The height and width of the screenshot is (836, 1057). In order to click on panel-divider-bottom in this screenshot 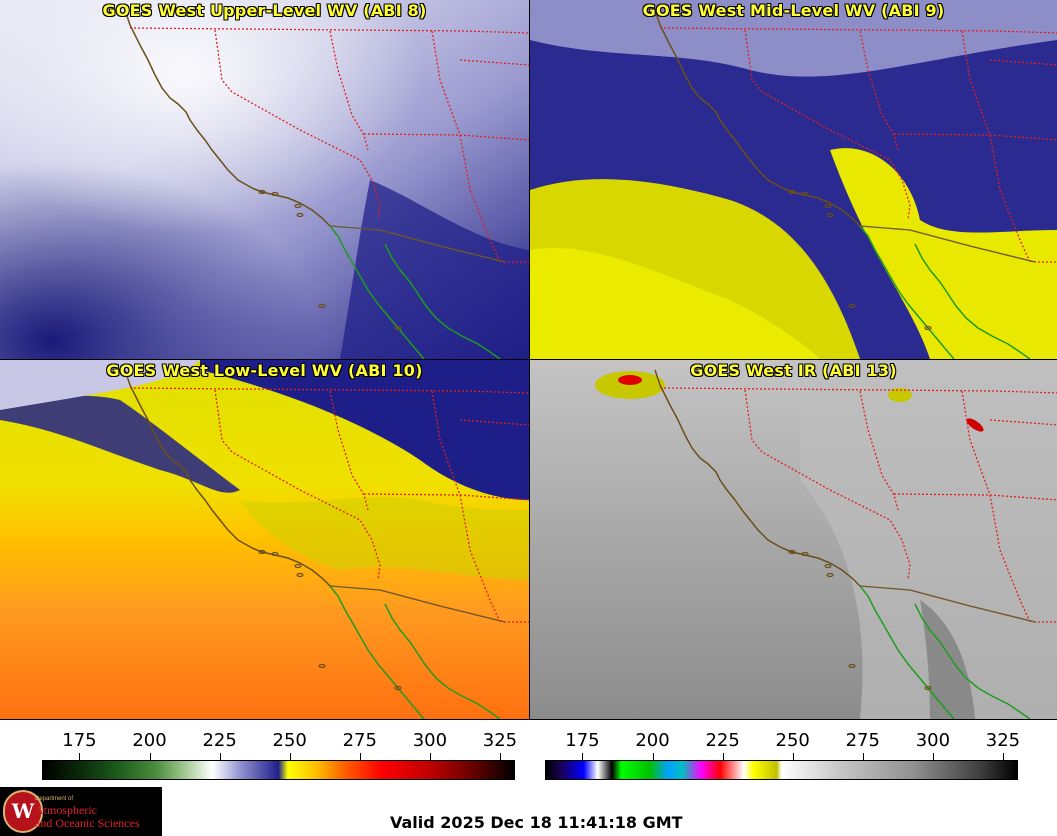, I will do `click(528, 719)`.